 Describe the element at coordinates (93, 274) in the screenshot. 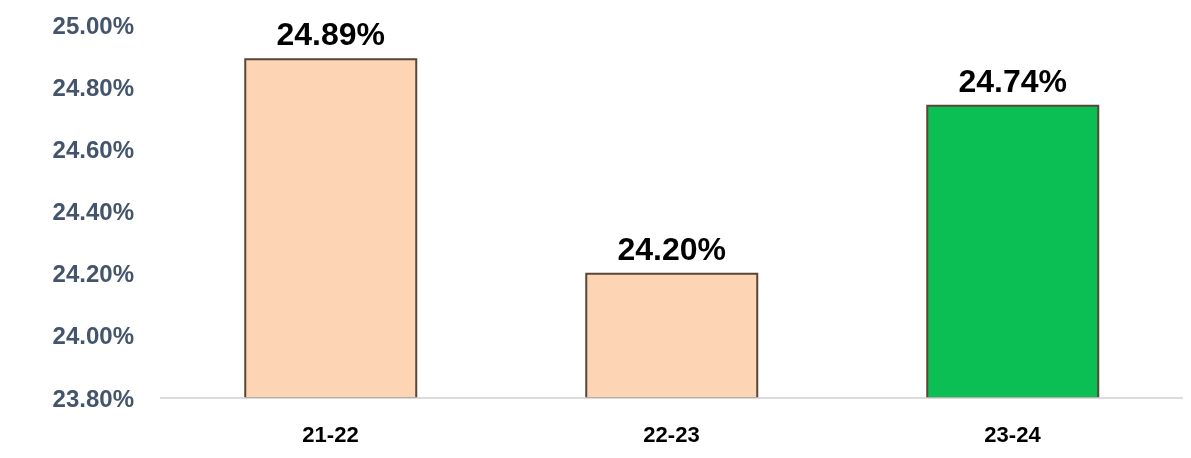

I see `y-tick-label: 24.20%` at that location.